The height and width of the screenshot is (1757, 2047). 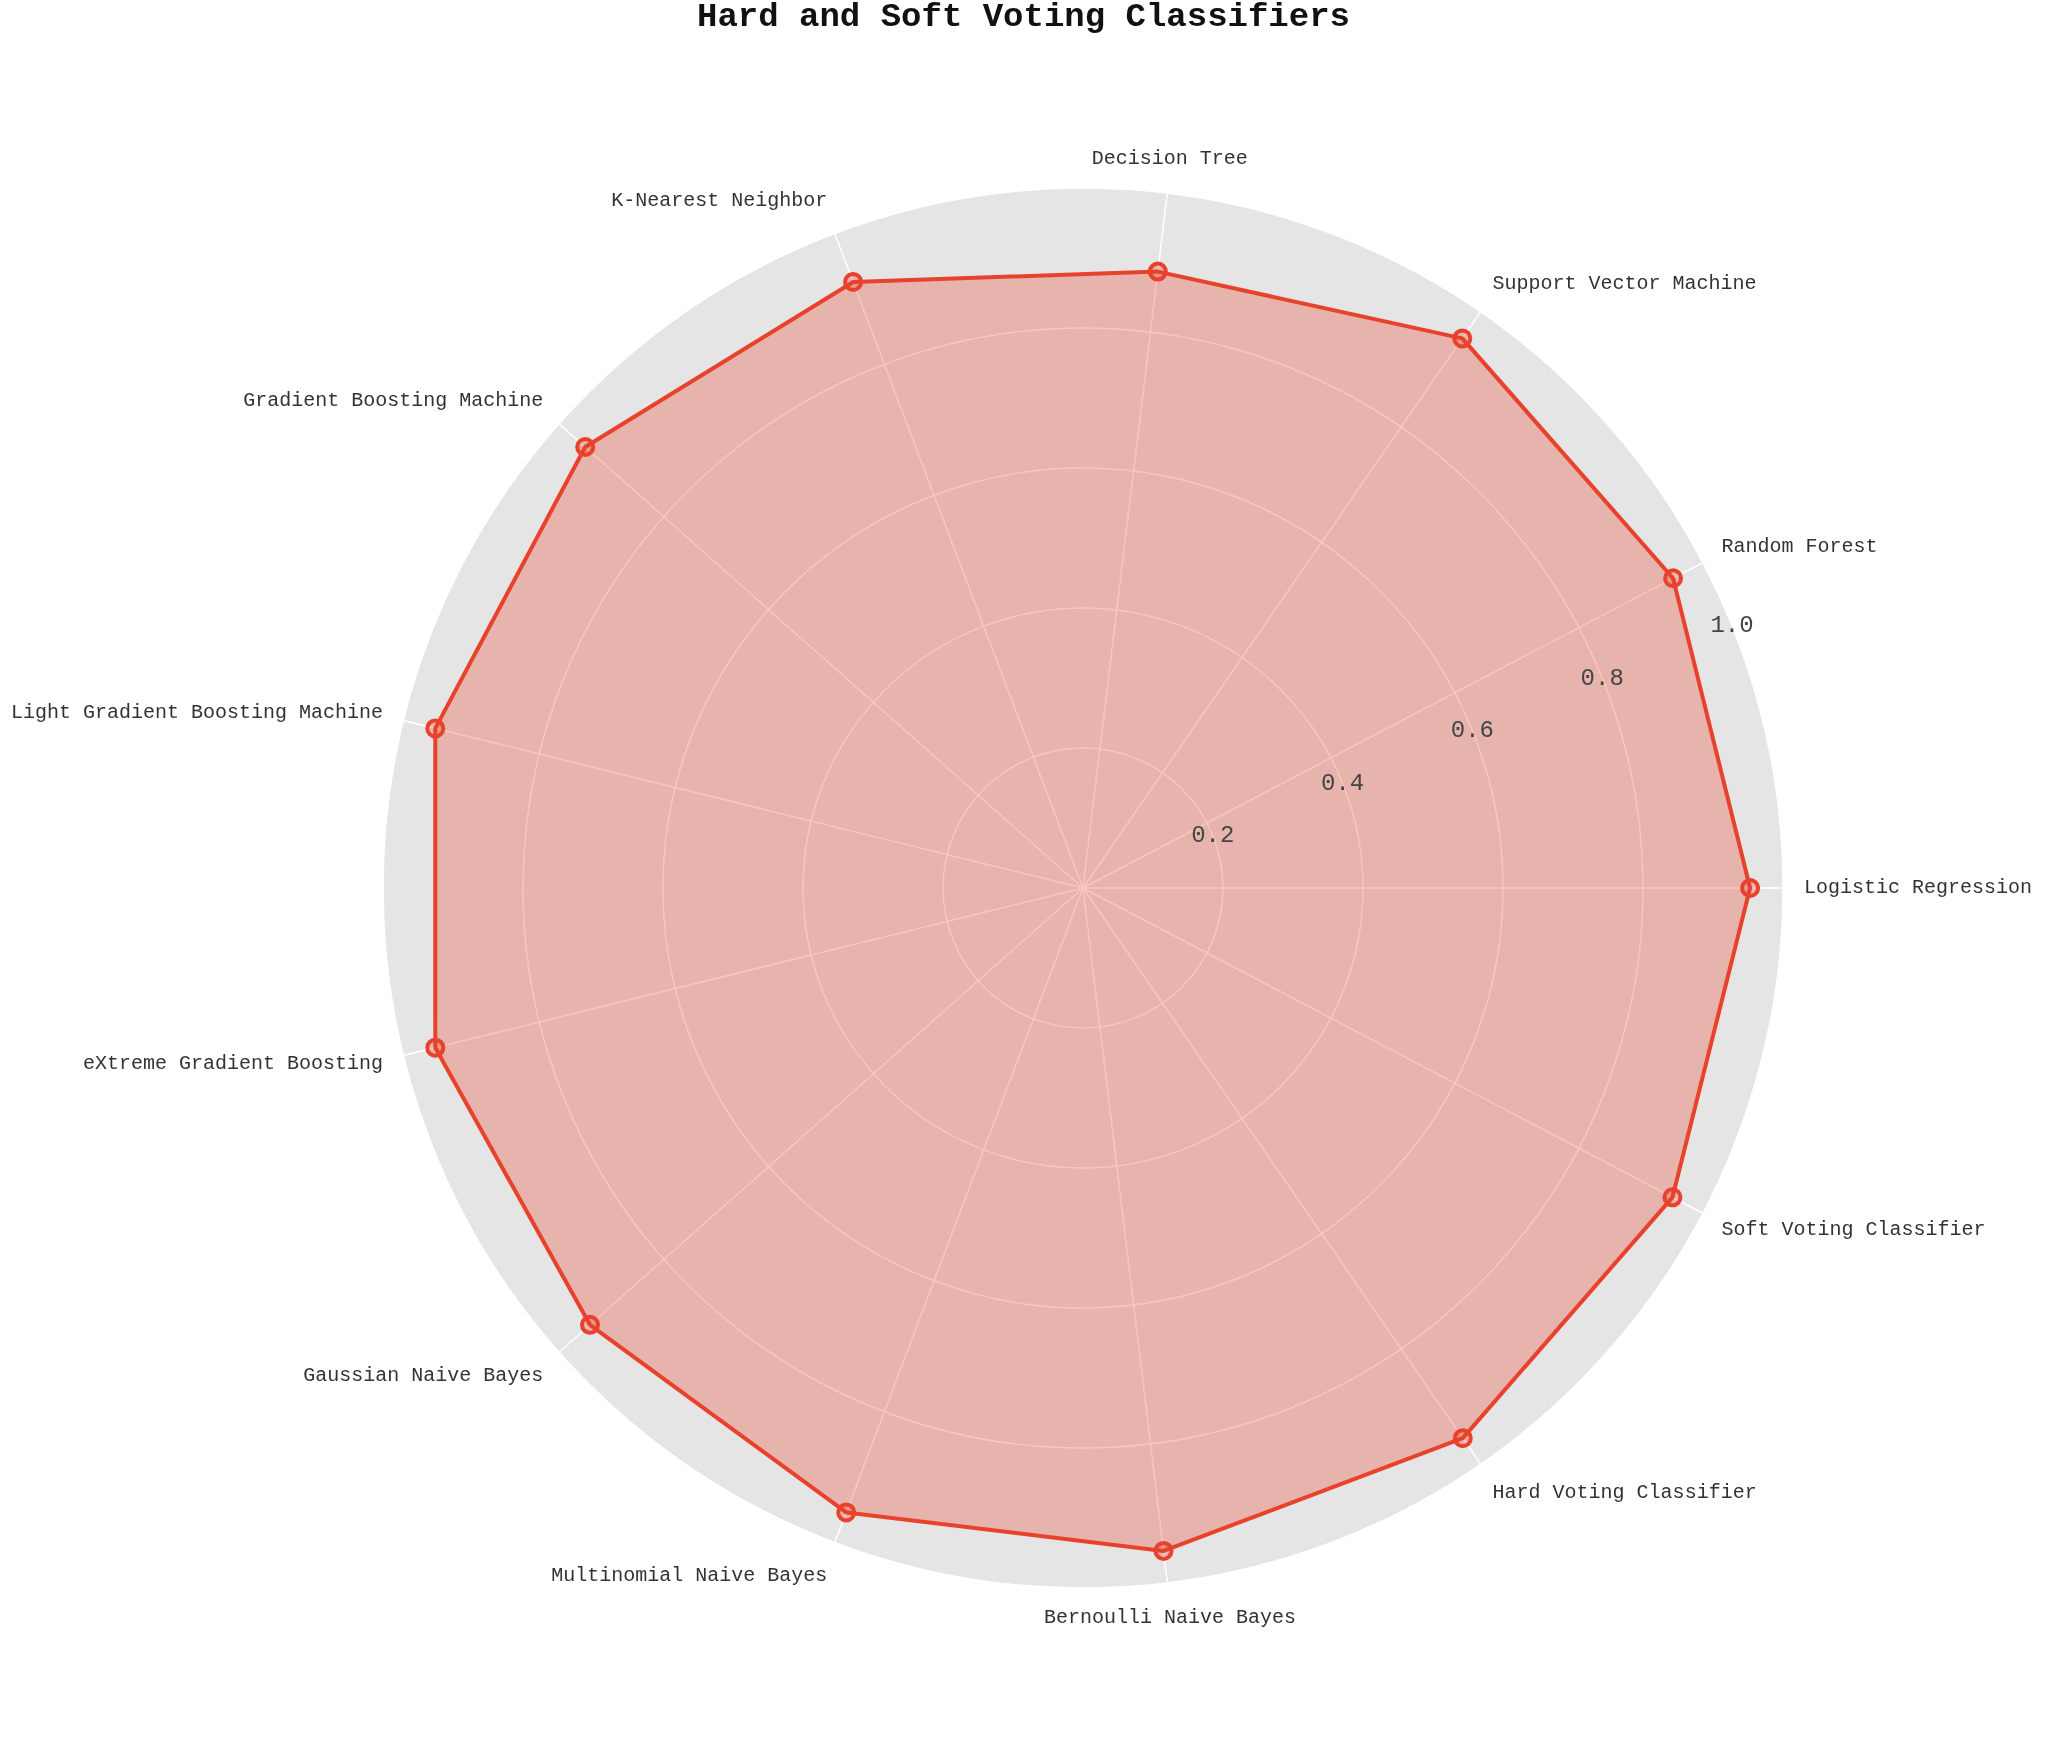 What do you see at coordinates (1732, 626) in the screenshot?
I see `y-tick-label: 1.0` at bounding box center [1732, 626].